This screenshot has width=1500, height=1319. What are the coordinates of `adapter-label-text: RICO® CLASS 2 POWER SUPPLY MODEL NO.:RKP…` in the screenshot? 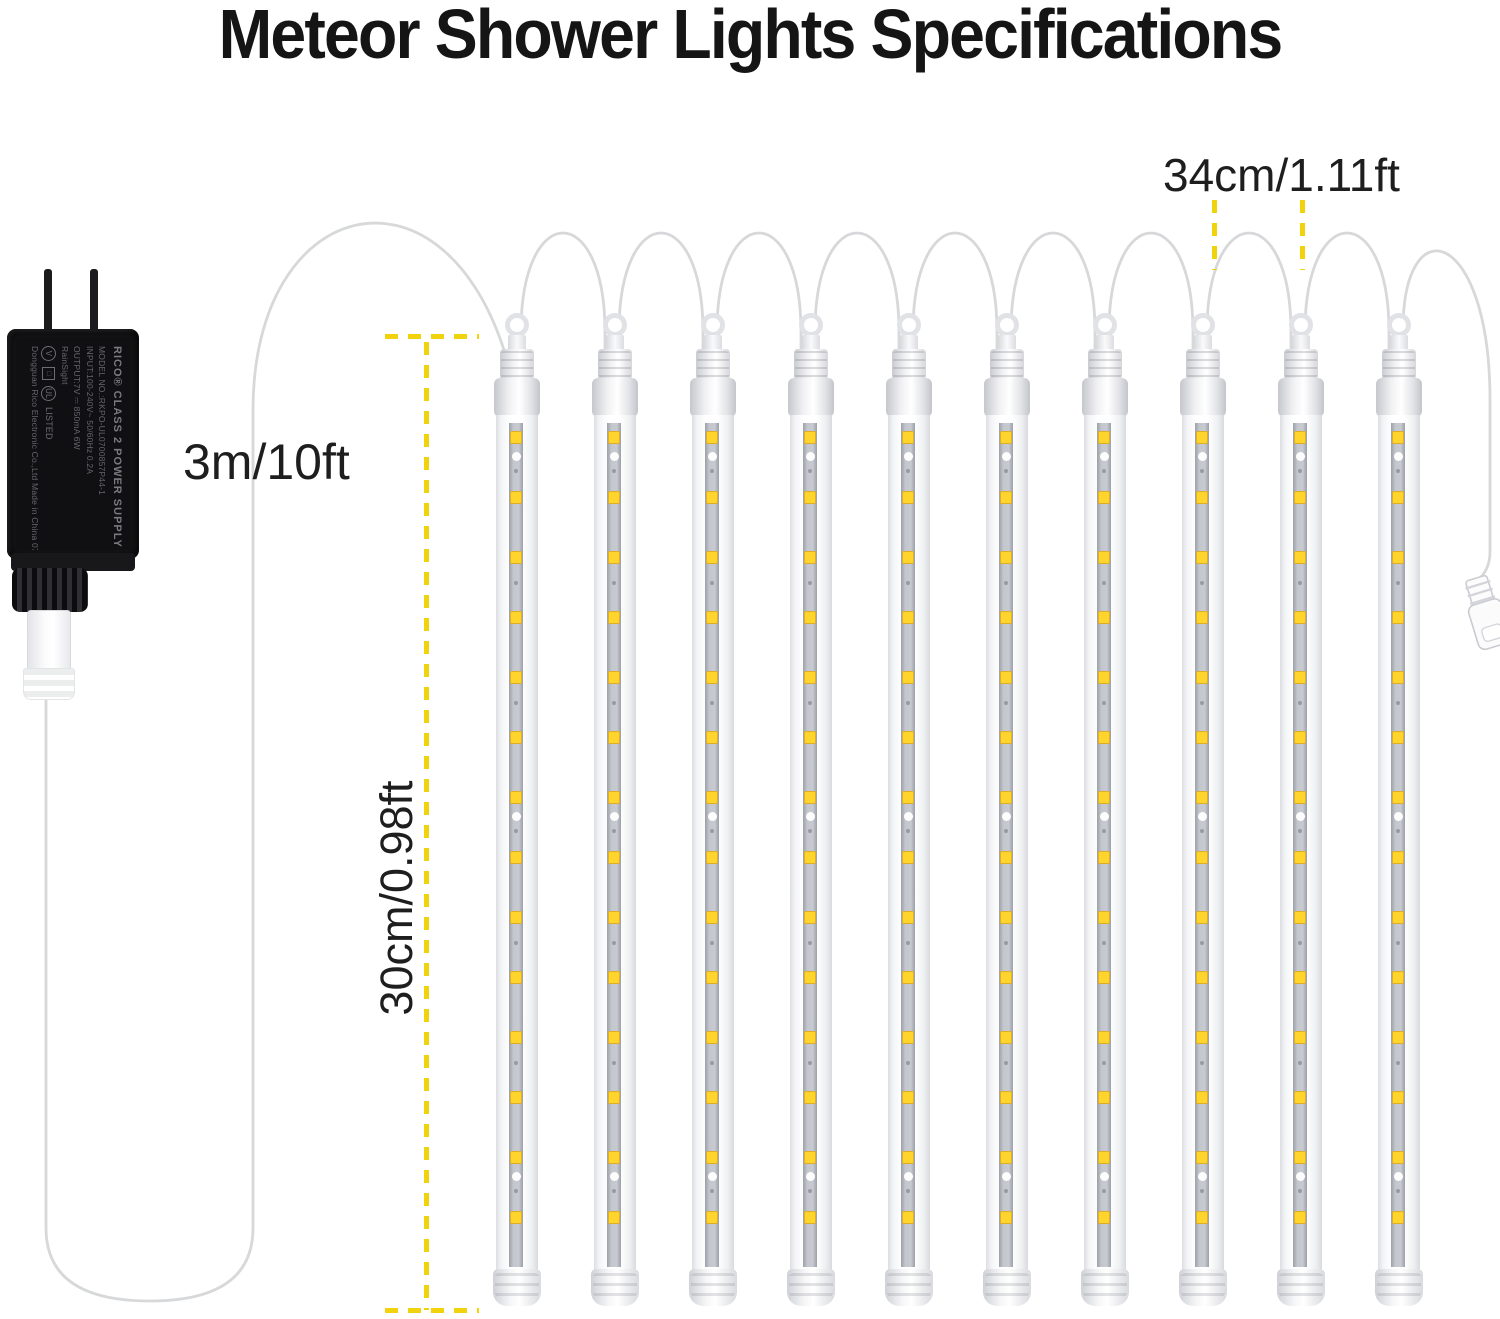 It's located at (73, 444).